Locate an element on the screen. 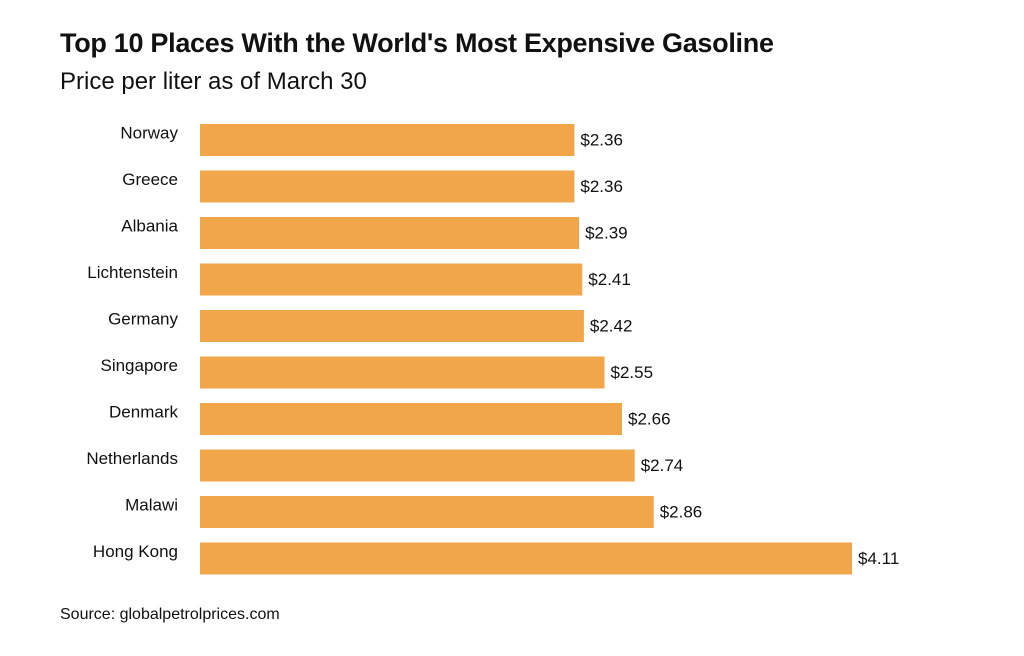  value-label-netherlands: $2.74 is located at coordinates (662, 465).